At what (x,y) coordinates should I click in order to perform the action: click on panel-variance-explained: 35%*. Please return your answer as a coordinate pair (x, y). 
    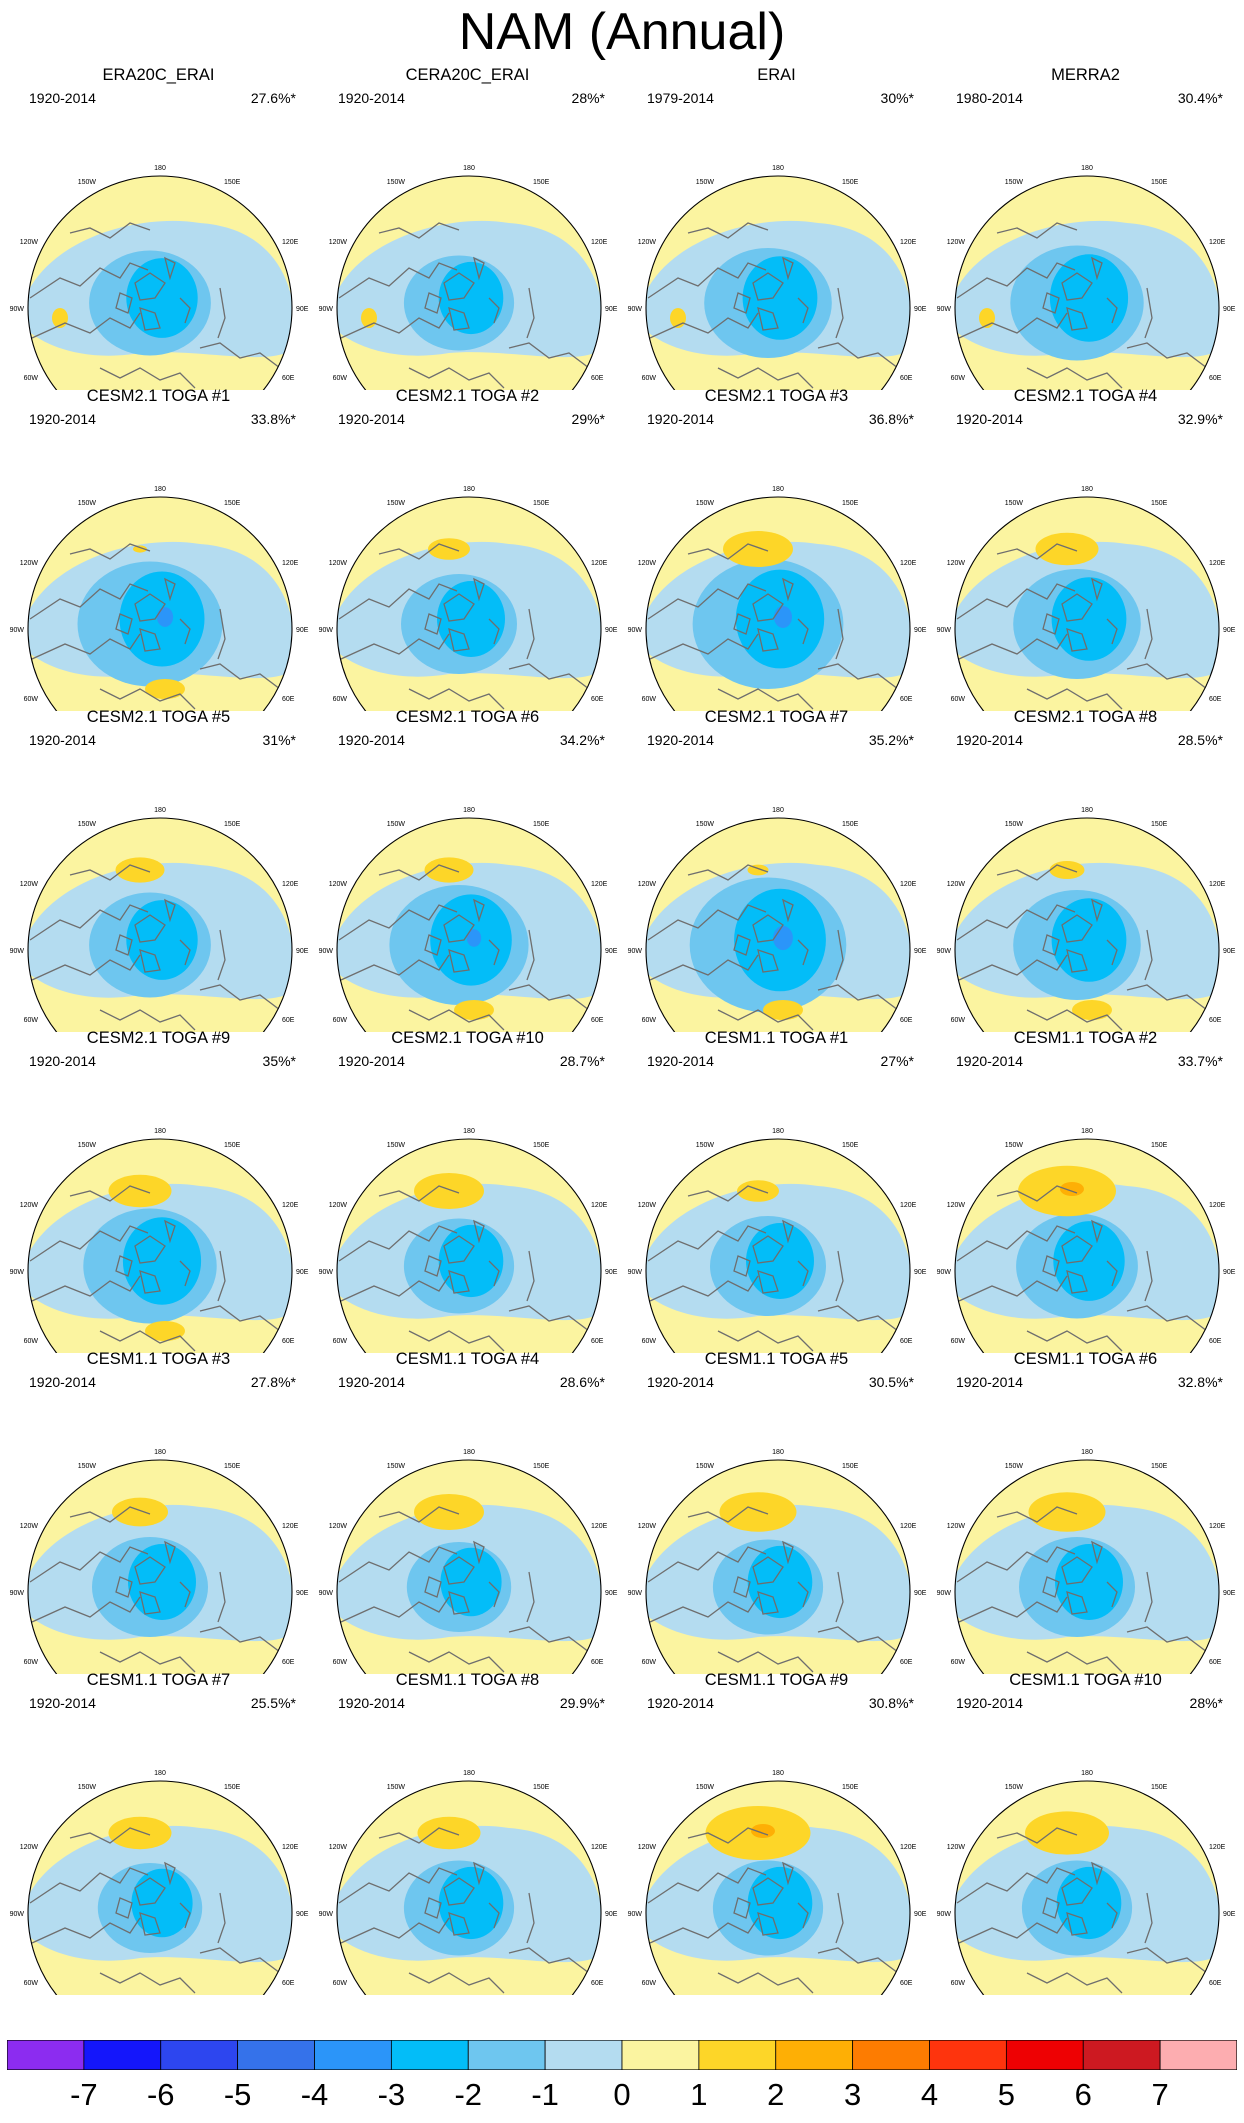
    Looking at the image, I should click on (279, 1061).